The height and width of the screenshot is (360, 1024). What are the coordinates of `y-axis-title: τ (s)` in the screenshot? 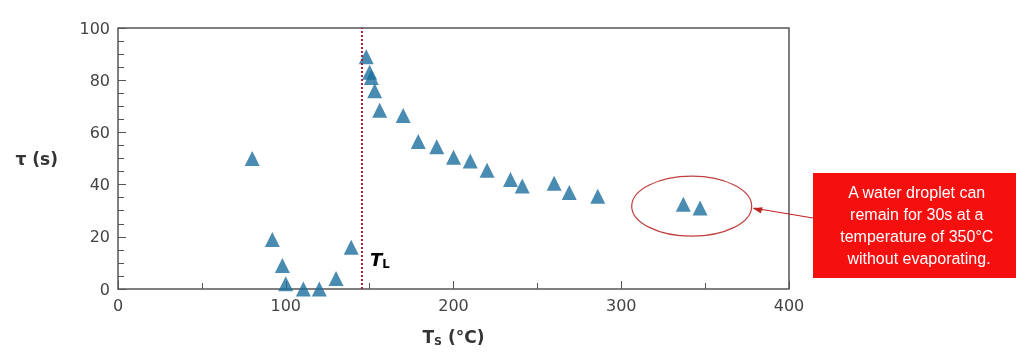 It's located at (36, 158).